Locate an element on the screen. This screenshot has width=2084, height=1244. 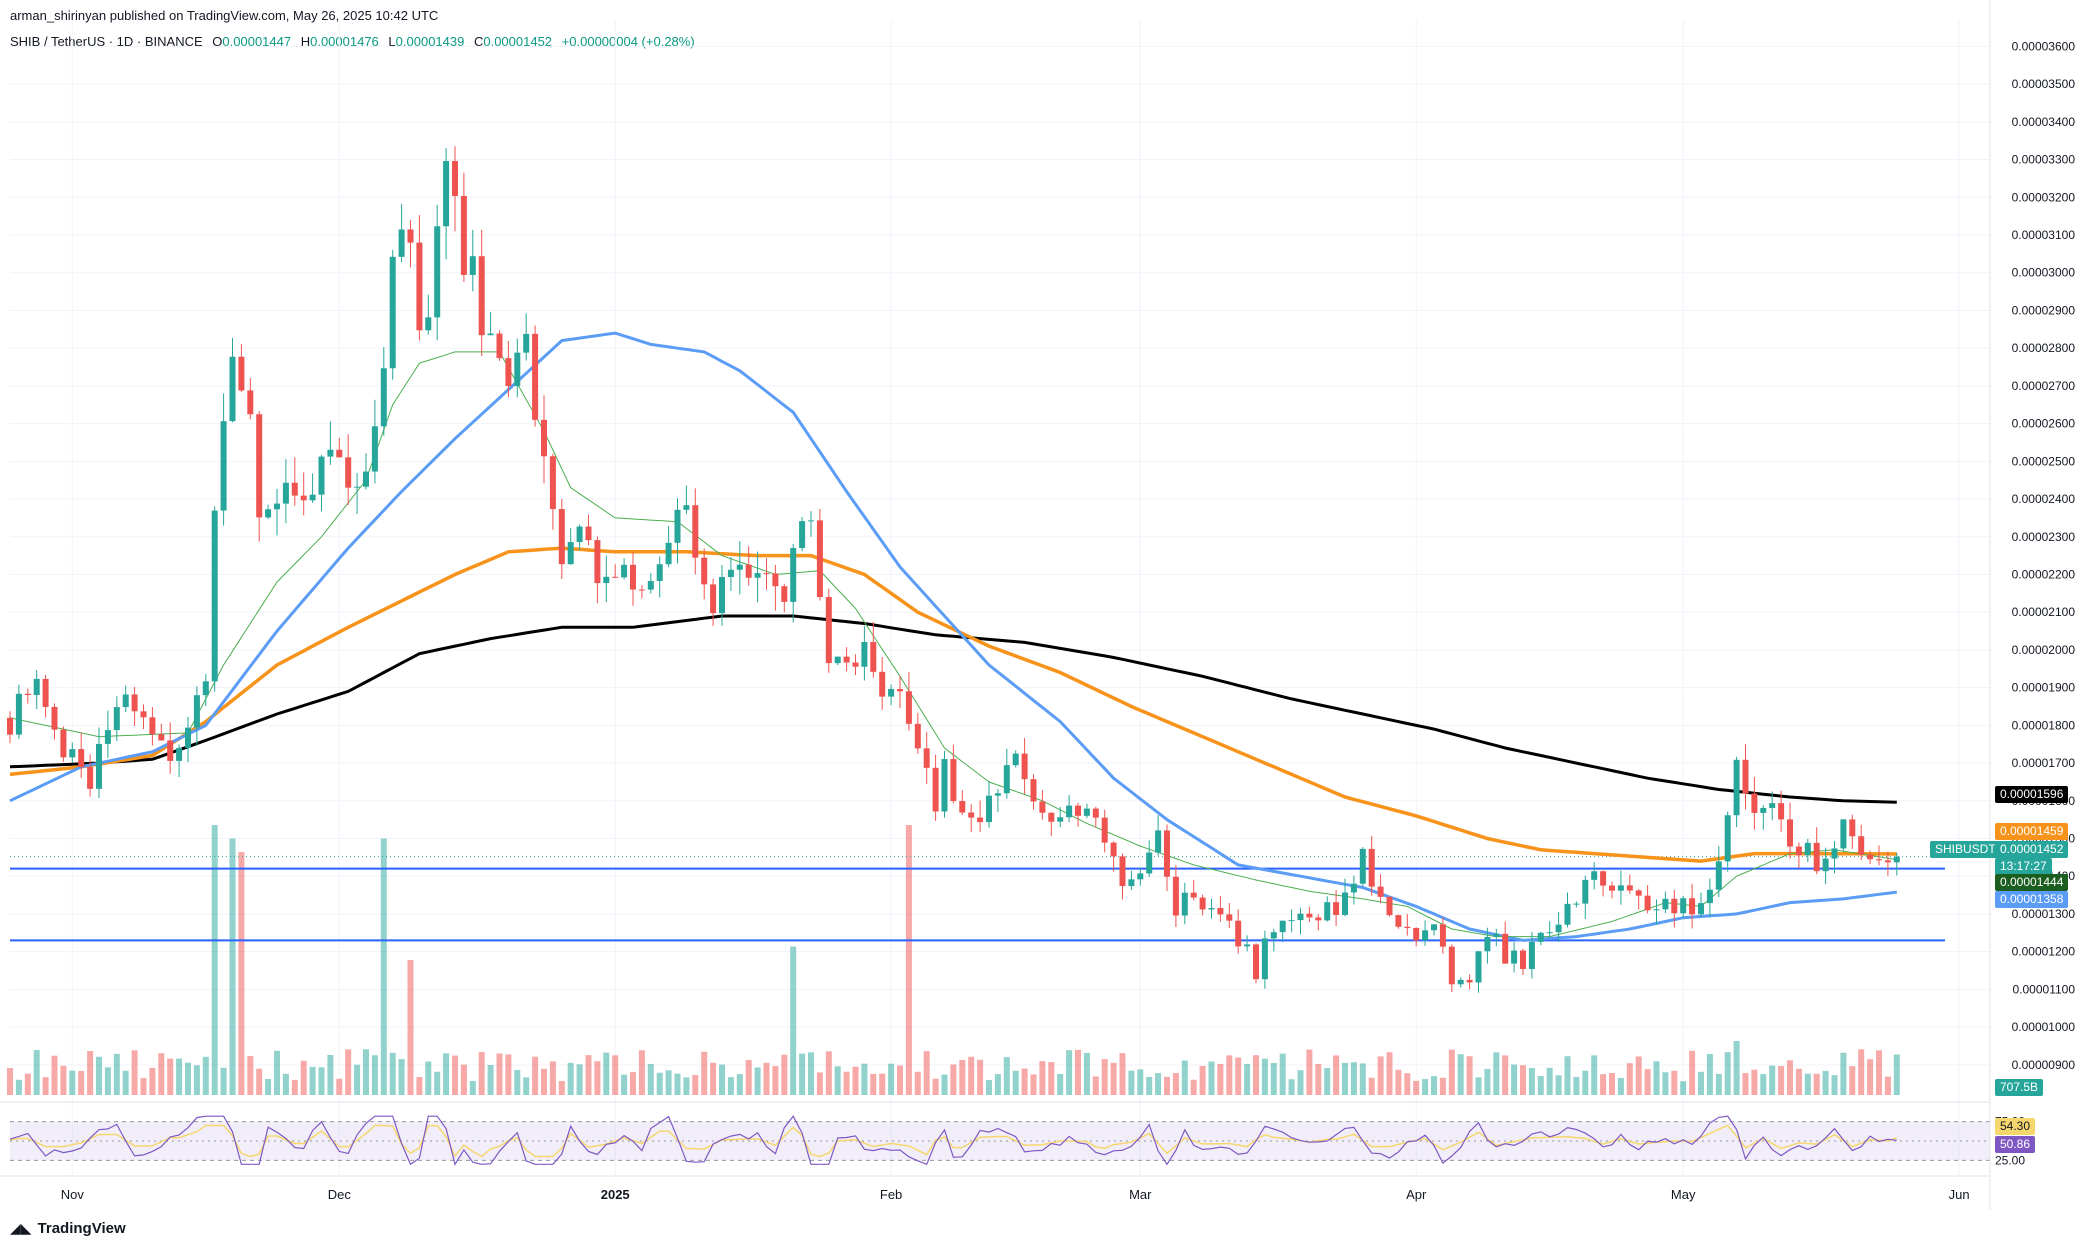
brand-name: TradingView is located at coordinates (81, 1228).